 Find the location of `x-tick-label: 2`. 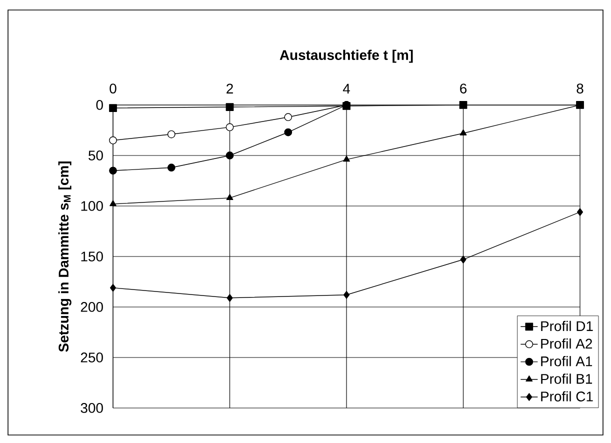

x-tick-label: 2 is located at coordinates (229, 89).